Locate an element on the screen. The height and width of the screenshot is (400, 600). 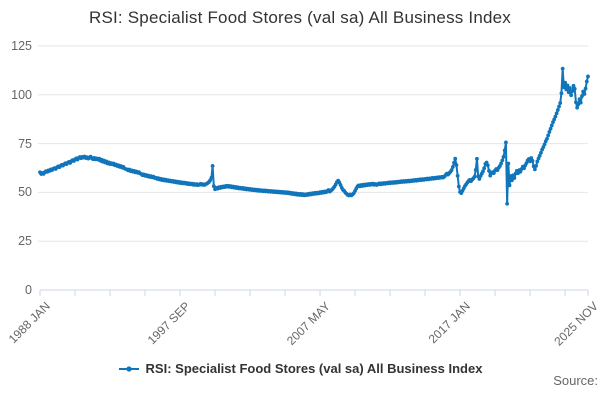
y-axis-label: 75 is located at coordinates (25, 143).